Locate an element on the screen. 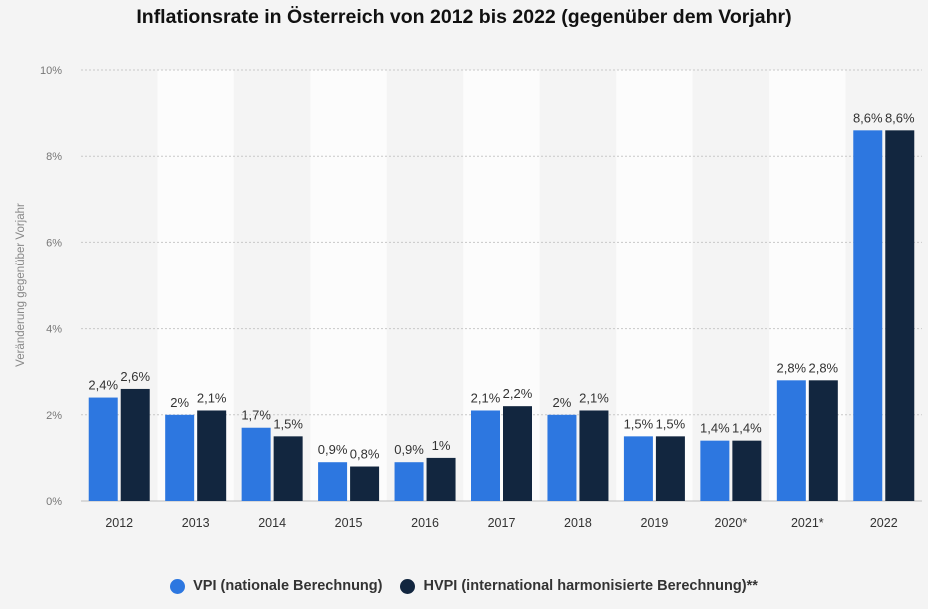 The width and height of the screenshot is (928, 609). data-label-vpi: 1,4% is located at coordinates (715, 428).